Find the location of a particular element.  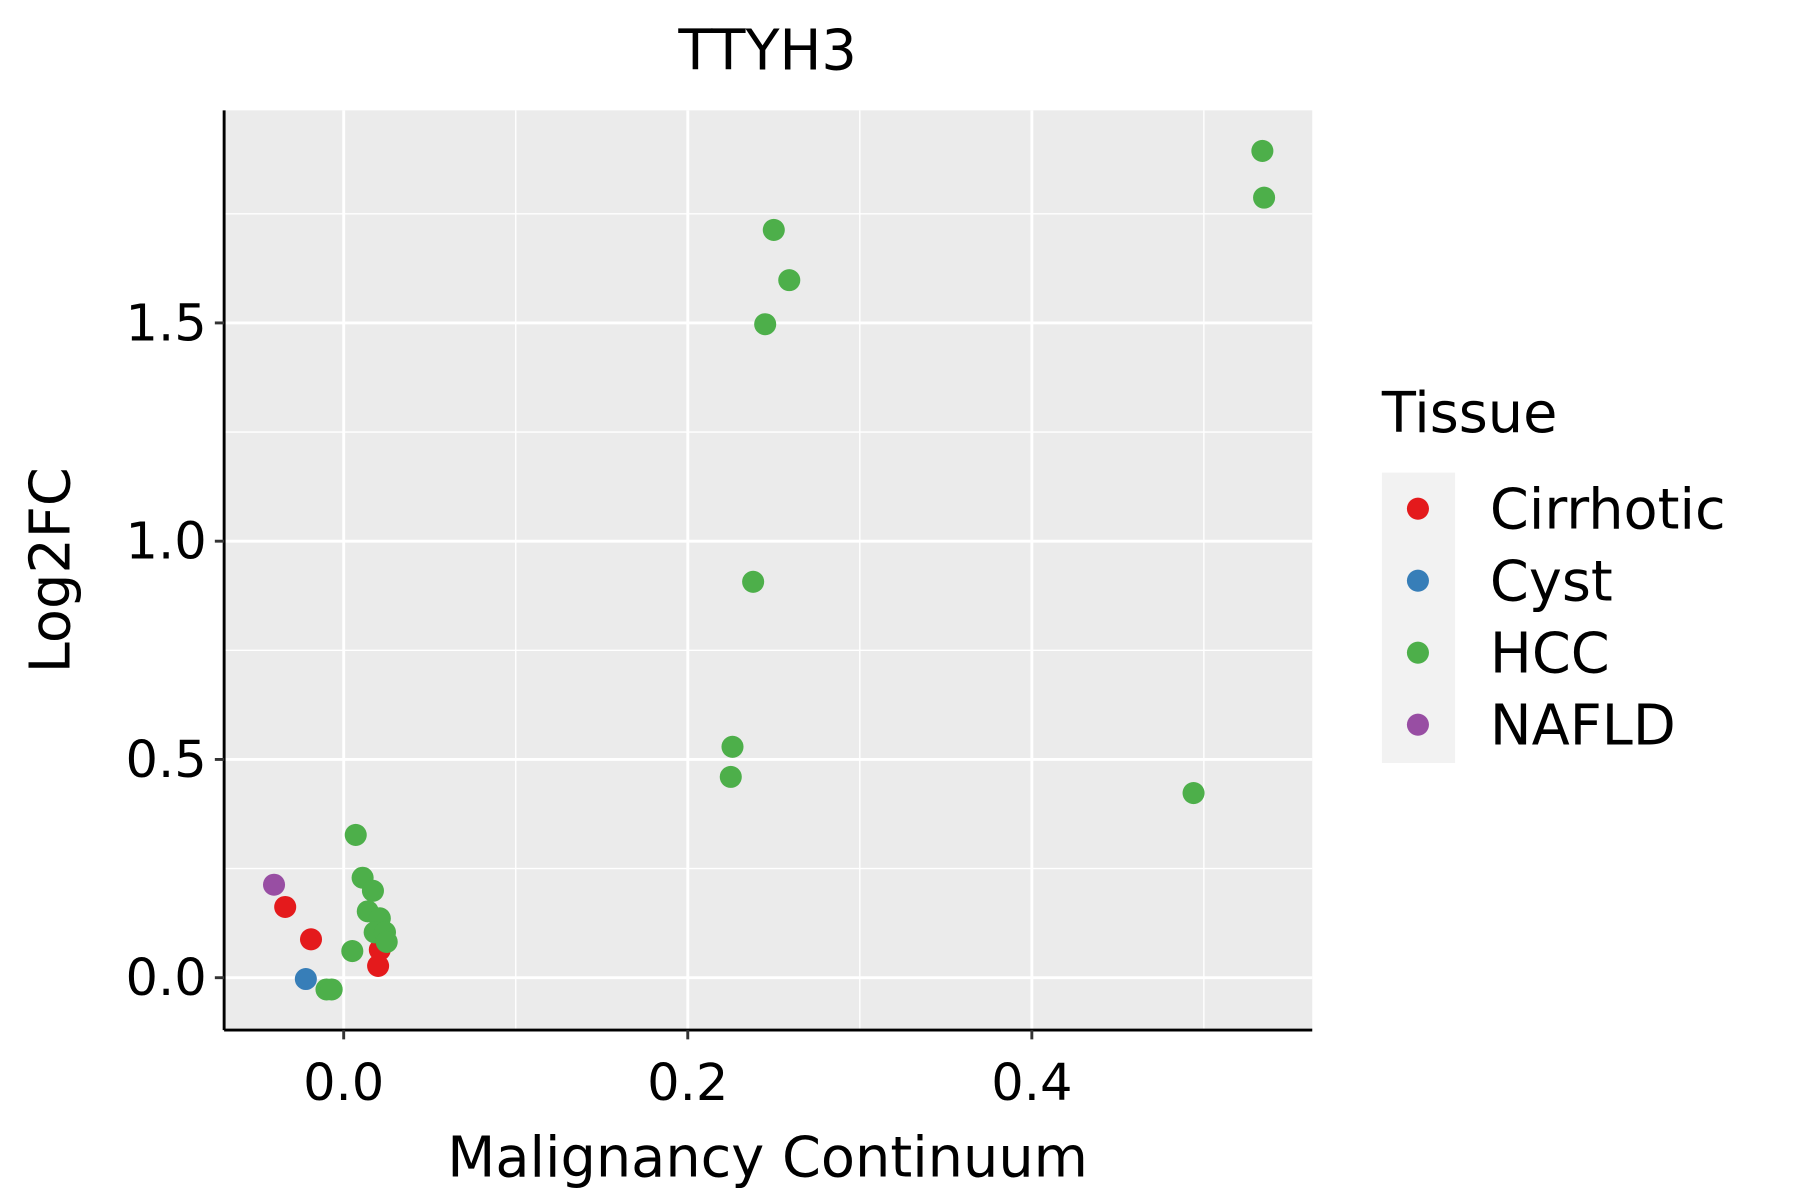

x-tick-label: 0.2 is located at coordinates (687, 1083).